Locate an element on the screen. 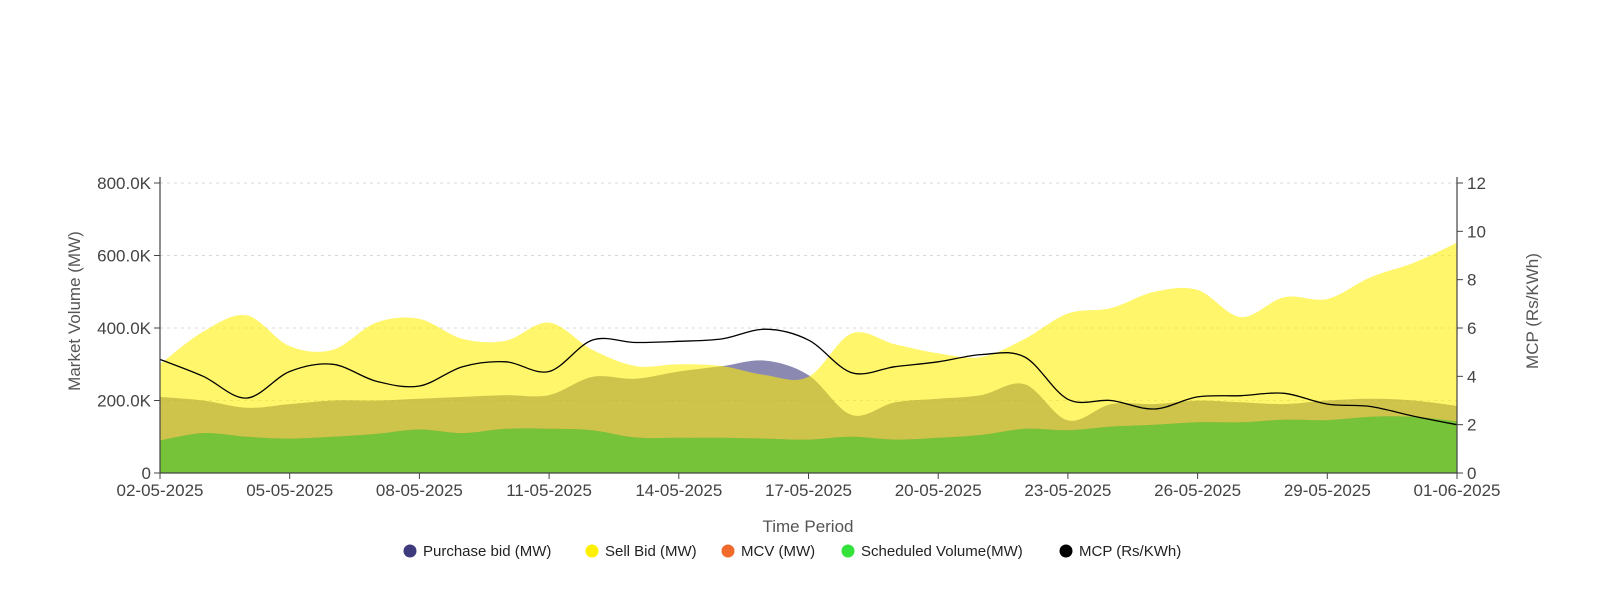 The width and height of the screenshot is (1600, 600). y-right-tick-label: 6 is located at coordinates (1471, 328).